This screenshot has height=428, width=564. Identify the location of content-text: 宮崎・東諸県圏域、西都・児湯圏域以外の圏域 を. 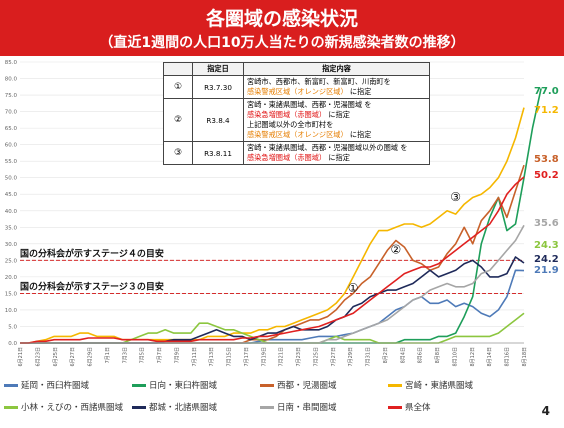
(327, 147).